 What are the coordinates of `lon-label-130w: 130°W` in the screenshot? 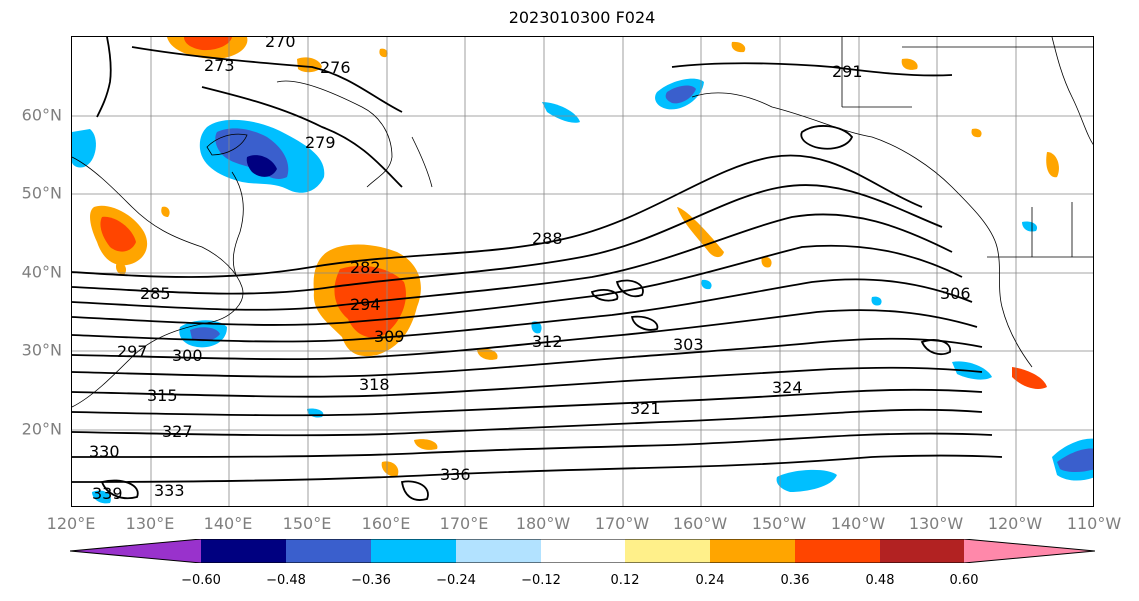 It's located at (936, 523).